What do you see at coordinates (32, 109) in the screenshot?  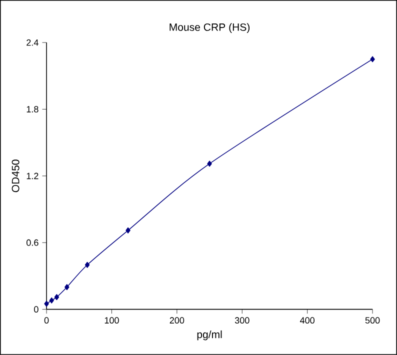 I see `y-tick-label: 1.8` at bounding box center [32, 109].